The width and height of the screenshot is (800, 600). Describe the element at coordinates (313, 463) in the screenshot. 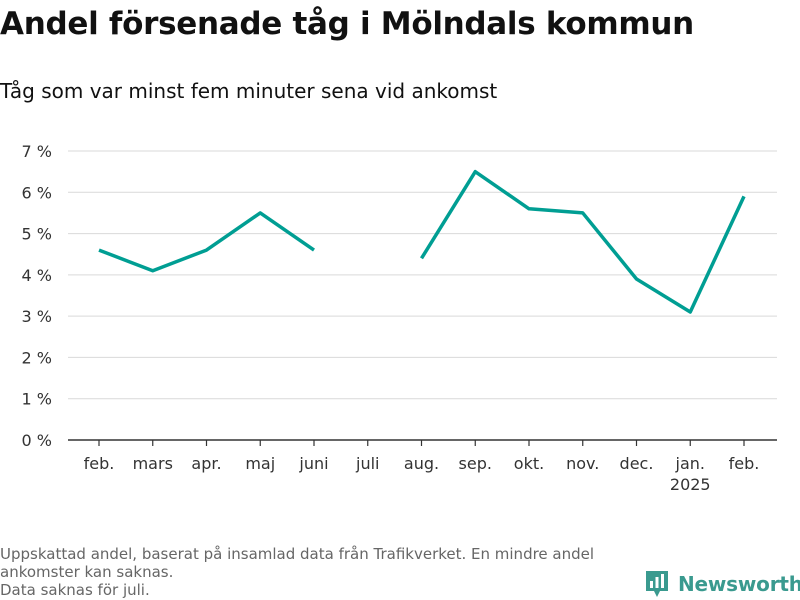

I see `x-tick-label: juni` at that location.